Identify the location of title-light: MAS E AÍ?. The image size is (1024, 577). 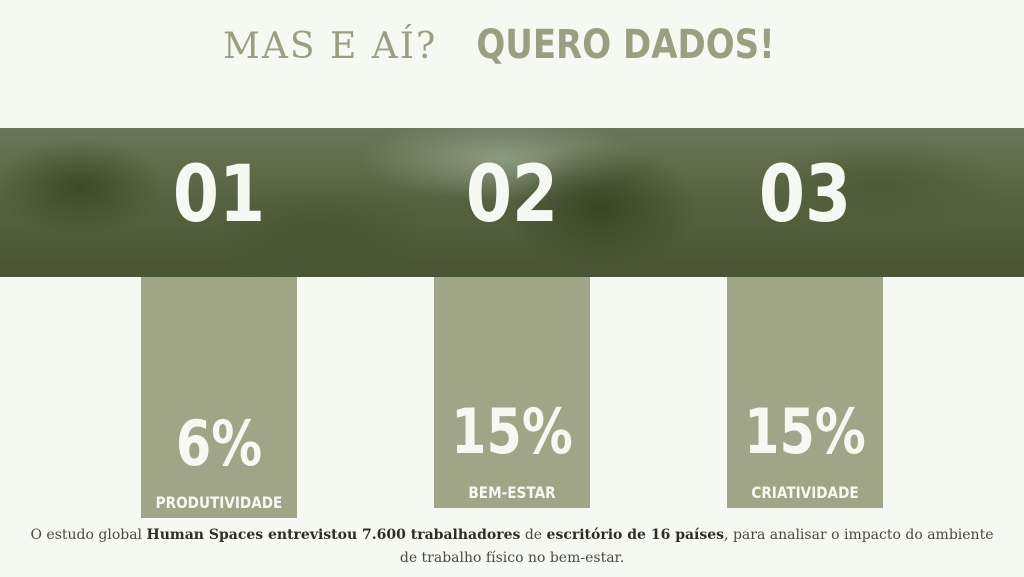
(330, 46).